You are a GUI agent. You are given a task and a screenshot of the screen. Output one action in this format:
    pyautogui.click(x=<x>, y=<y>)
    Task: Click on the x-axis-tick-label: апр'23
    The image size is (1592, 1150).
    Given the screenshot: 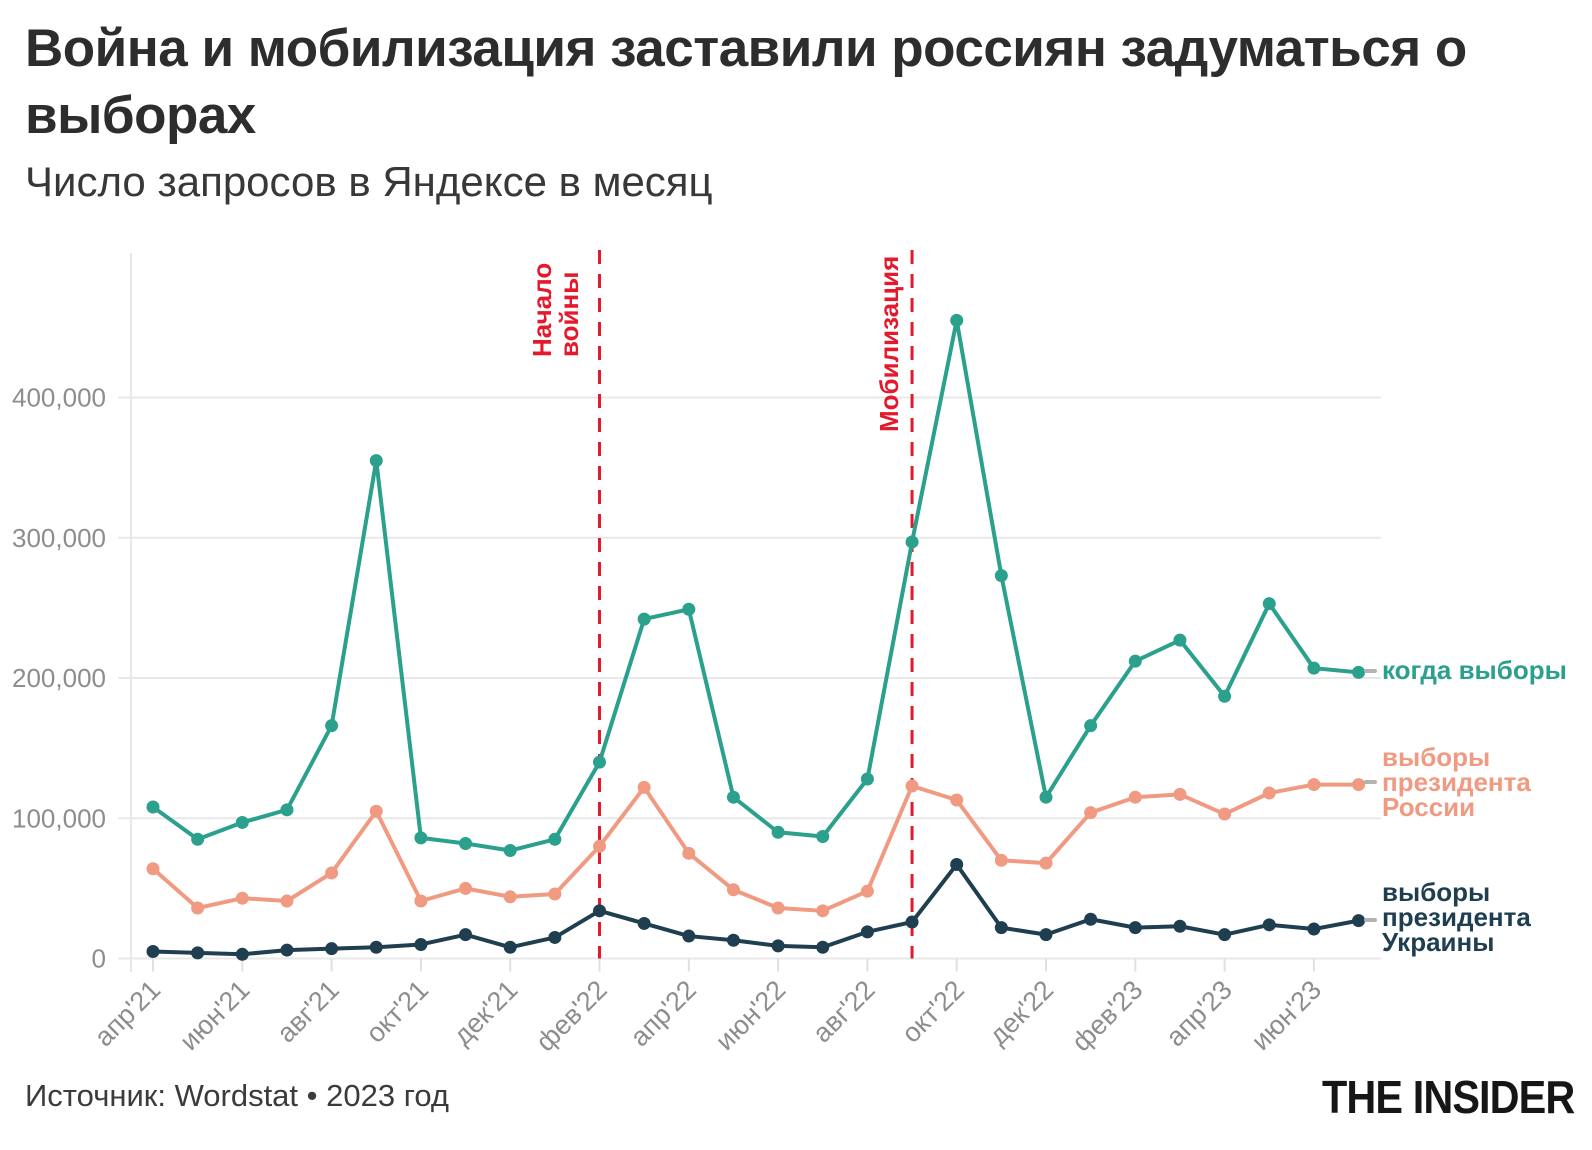 What is the action you would take?
    pyautogui.click(x=1199, y=1014)
    